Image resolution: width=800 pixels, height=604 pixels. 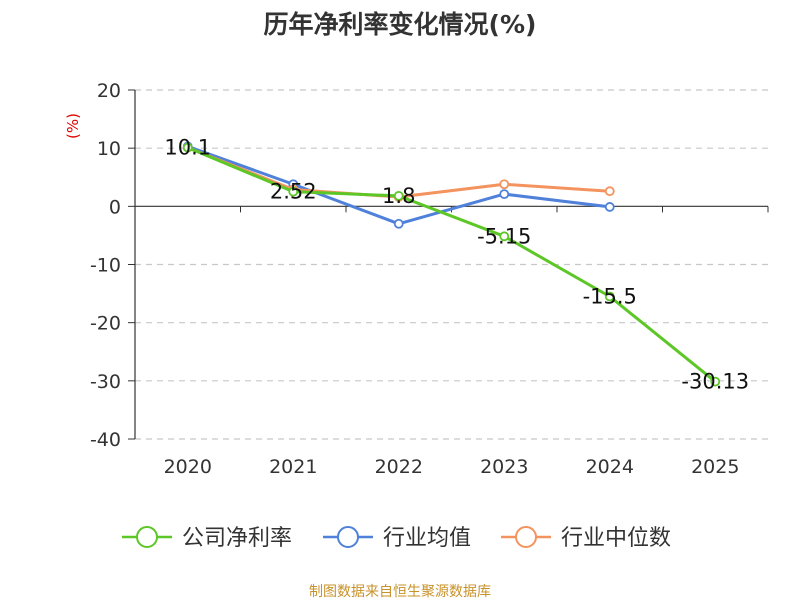 I want to click on y-axis-label: (%), so click(x=73, y=126).